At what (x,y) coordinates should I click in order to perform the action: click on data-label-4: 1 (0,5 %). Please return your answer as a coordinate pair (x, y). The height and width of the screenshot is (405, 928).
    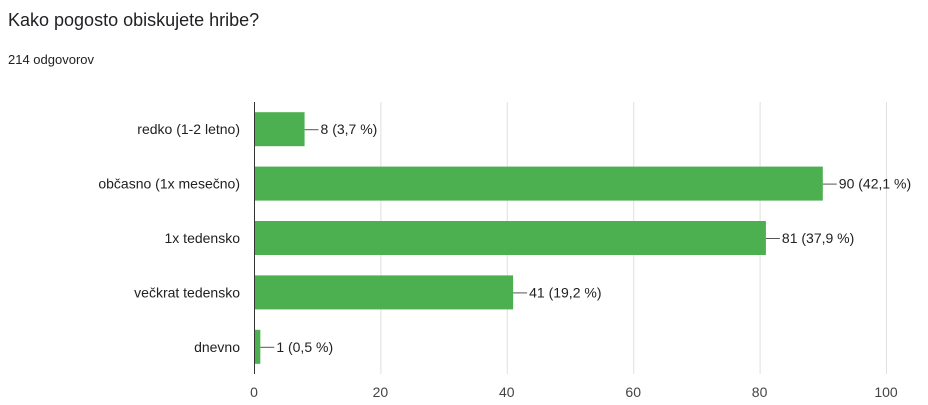
    Looking at the image, I should click on (304, 347).